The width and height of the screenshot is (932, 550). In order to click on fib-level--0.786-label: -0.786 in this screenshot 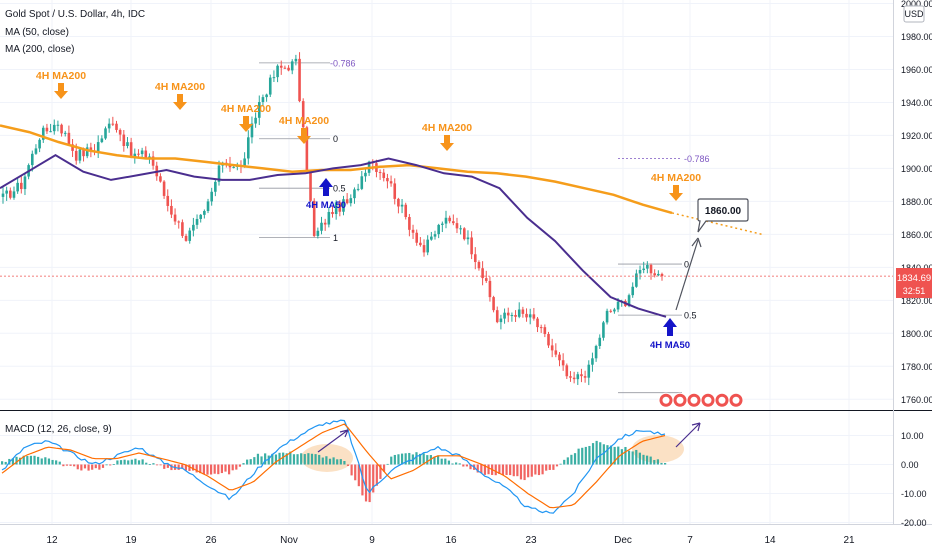, I will do `click(343, 63)`.